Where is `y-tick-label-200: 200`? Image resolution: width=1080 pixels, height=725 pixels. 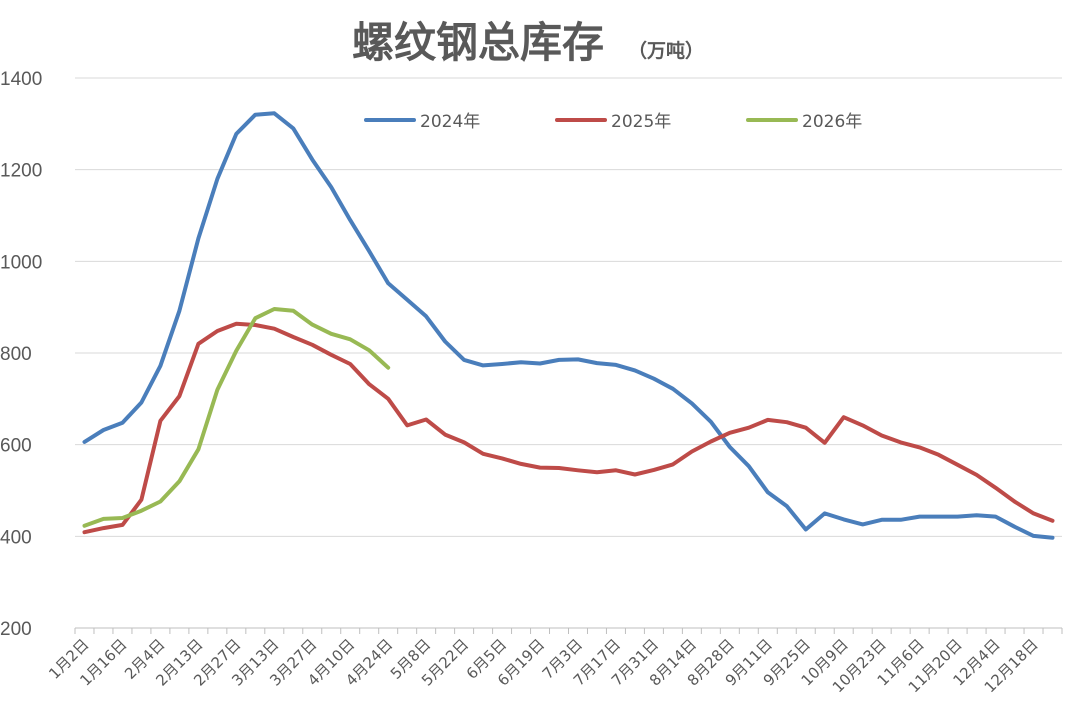
y-tick-label-200: 200 is located at coordinates (16, 629).